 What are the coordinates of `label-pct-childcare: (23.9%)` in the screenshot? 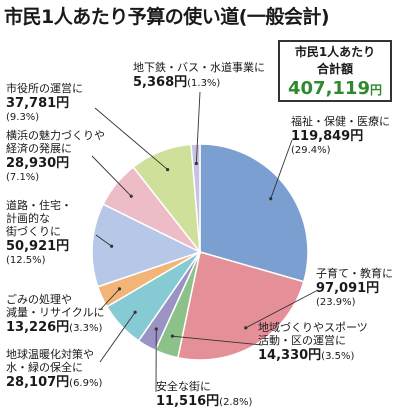 It's located at (336, 303).